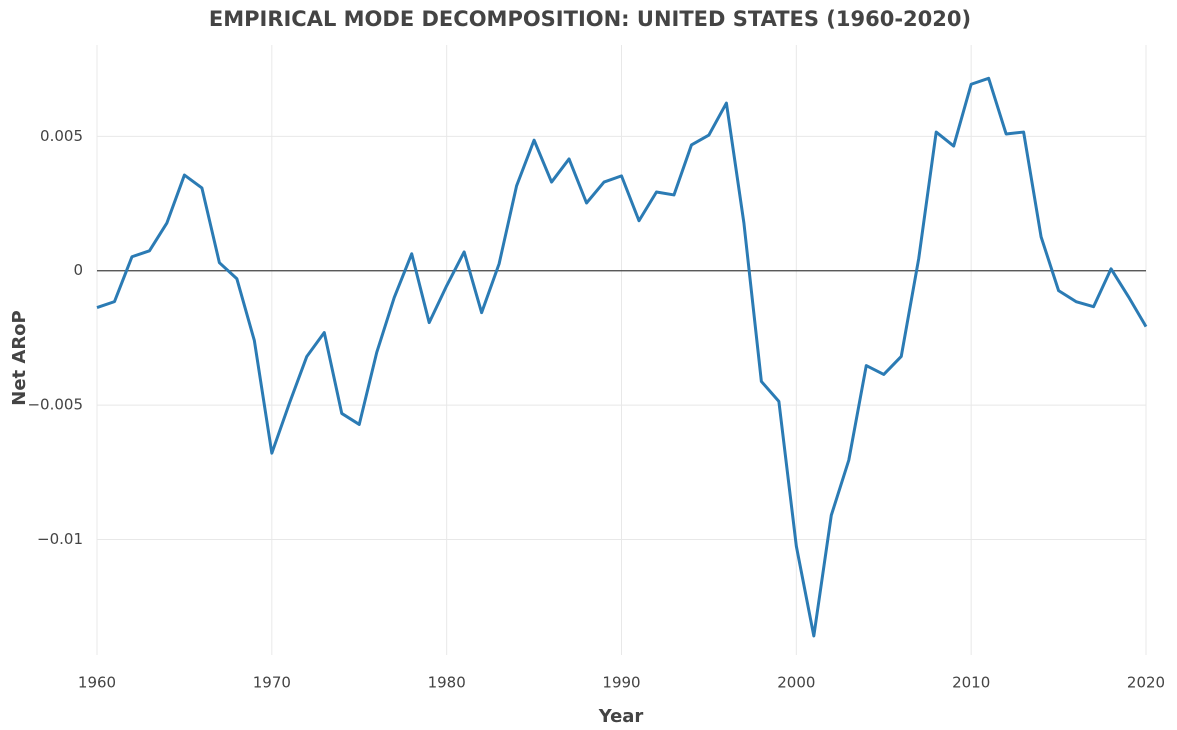 The width and height of the screenshot is (1177, 730). What do you see at coordinates (621, 683) in the screenshot?
I see `x-tick-label: 1990` at bounding box center [621, 683].